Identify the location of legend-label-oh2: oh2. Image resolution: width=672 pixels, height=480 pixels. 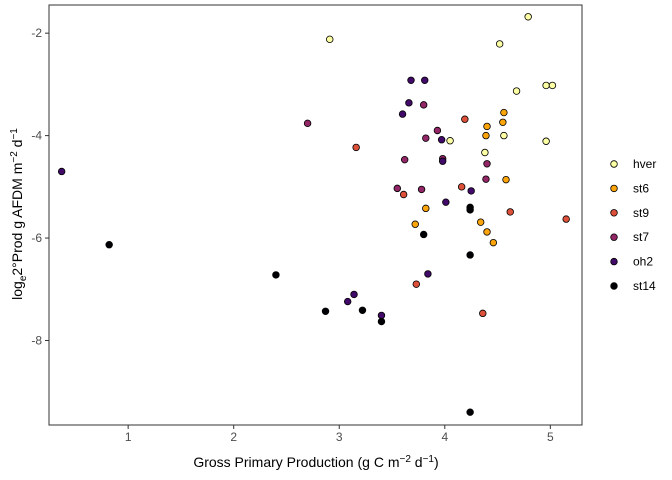
(643, 262).